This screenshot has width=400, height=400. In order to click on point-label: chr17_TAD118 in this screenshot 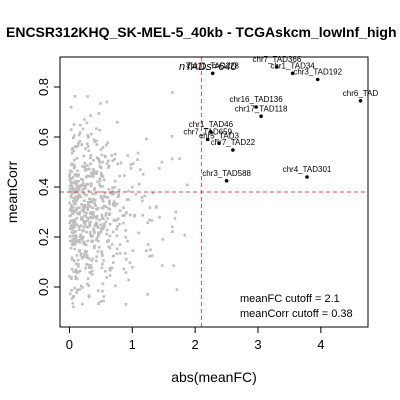, I will do `click(261, 108)`.